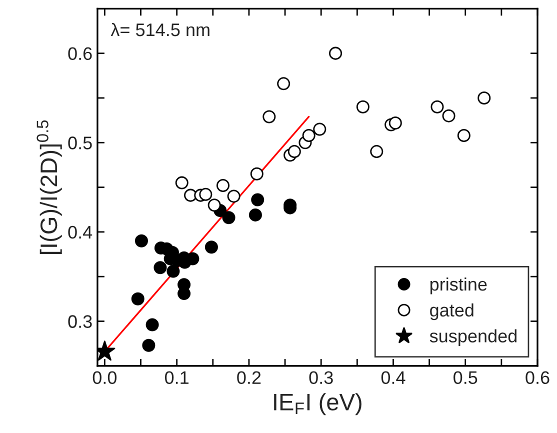 This screenshot has height=433, width=557. What do you see at coordinates (80, 53) in the screenshot?
I see `y-tick-label: 0.6` at bounding box center [80, 53].